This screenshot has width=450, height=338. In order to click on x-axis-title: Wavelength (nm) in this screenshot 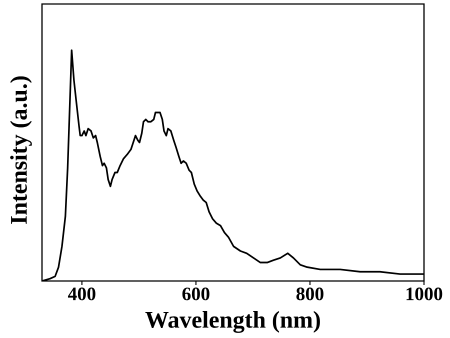, I will do `click(232, 322)`.